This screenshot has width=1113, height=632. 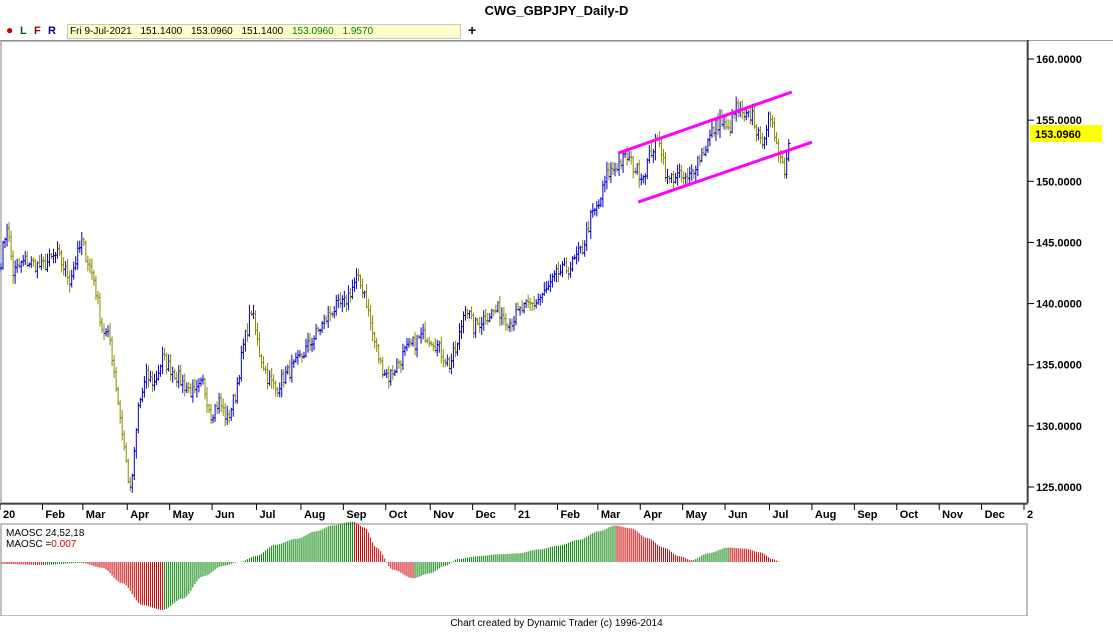 What do you see at coordinates (23, 31) in the screenshot?
I see `tool-button-l: L` at bounding box center [23, 31].